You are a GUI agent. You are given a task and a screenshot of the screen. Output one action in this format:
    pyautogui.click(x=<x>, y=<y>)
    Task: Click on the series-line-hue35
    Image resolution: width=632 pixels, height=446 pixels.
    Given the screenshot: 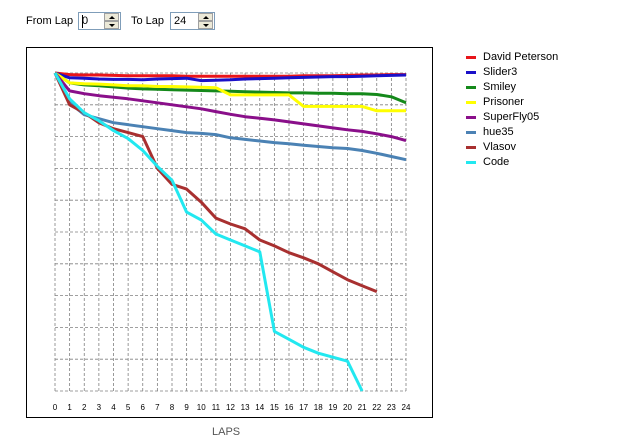 What is the action you would take?
    pyautogui.click(x=230, y=117)
    